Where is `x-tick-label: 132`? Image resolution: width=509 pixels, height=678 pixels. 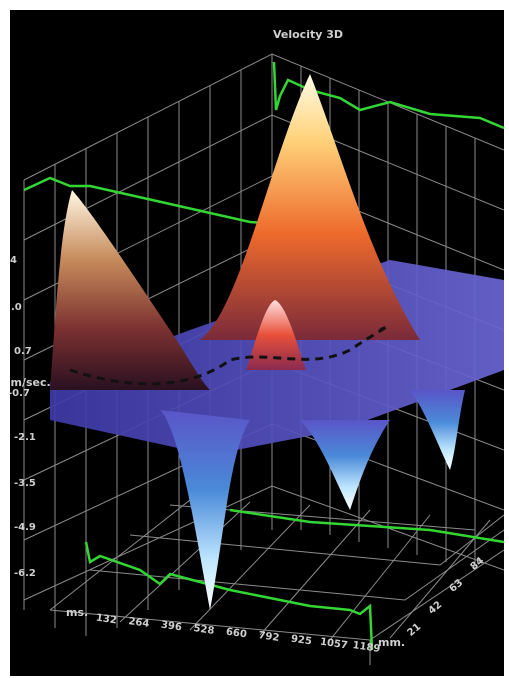
x-tick-label: 132 is located at coordinates (106, 620).